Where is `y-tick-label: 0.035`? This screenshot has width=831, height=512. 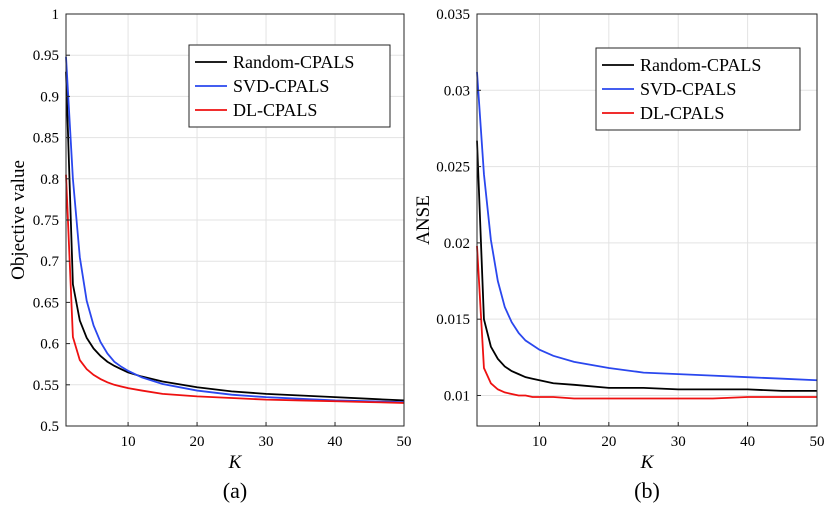
y-tick-label: 0.035 is located at coordinates (453, 15).